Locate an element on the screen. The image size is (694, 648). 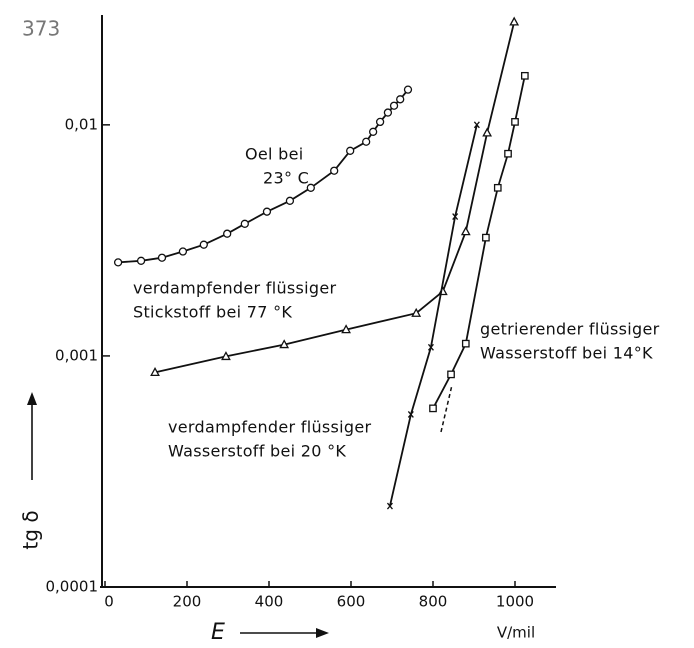
annotation: getrierender flüssiger is located at coordinates (570, 329).